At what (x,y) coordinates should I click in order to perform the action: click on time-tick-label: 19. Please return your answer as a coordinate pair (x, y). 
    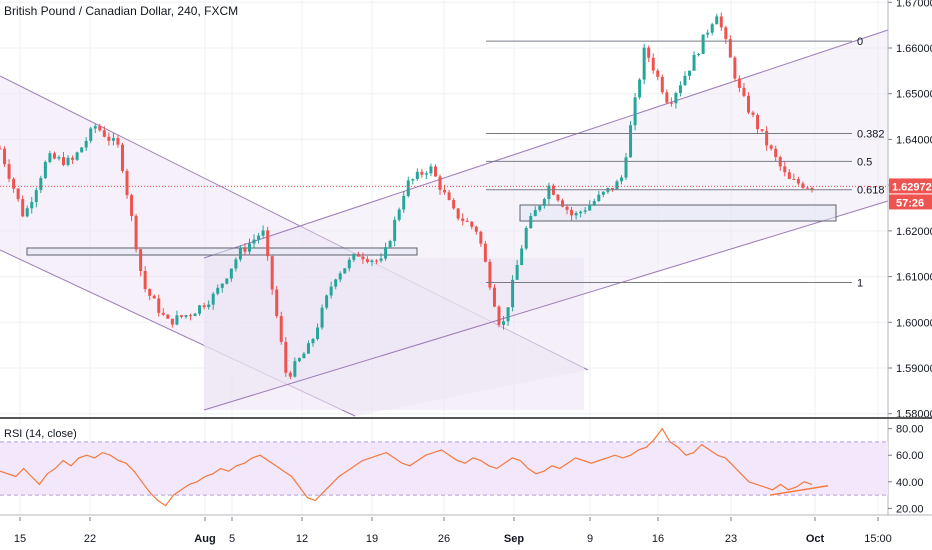
    Looking at the image, I should click on (372, 539).